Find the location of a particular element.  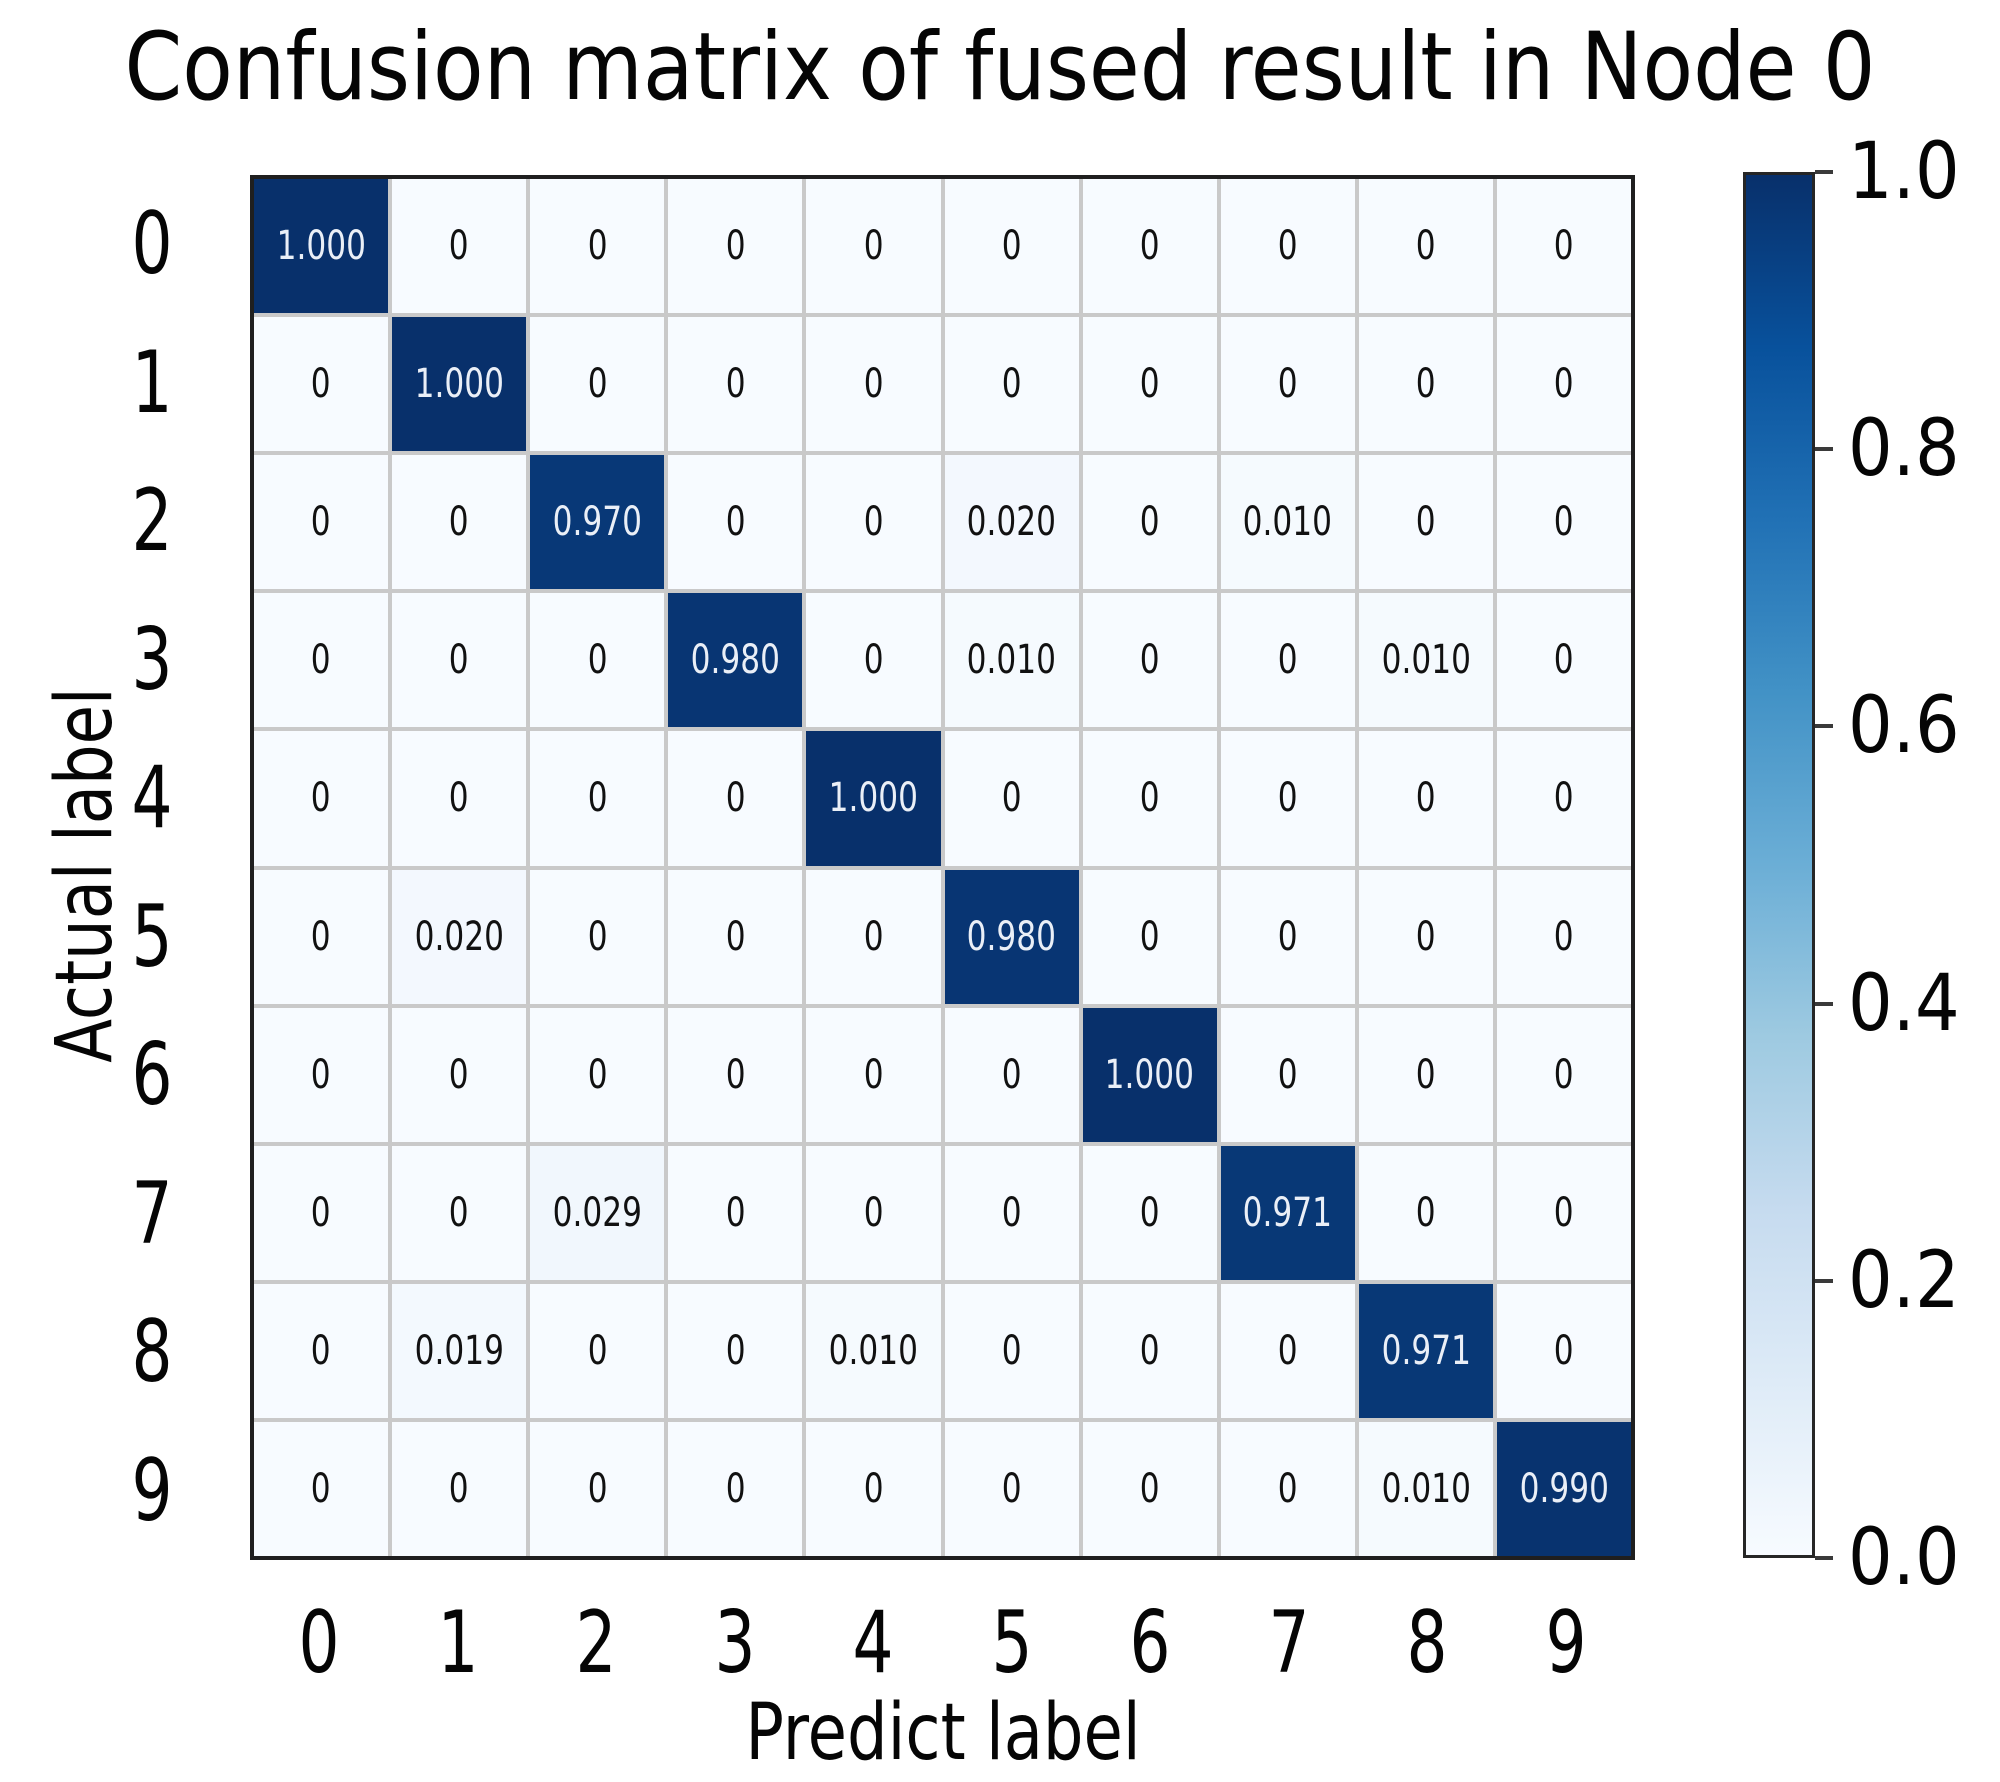

colorbar-tick-label: 0.8 is located at coordinates (1904, 449).